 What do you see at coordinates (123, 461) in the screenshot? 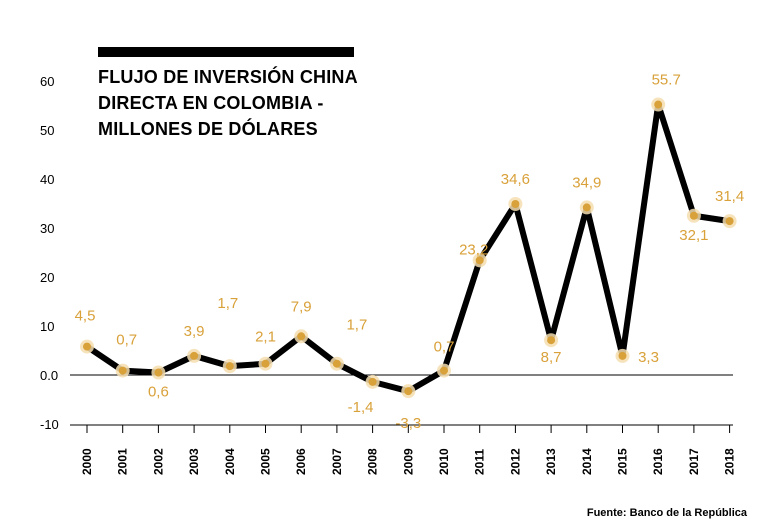
I see `x-tick-label: 2001` at bounding box center [123, 461].